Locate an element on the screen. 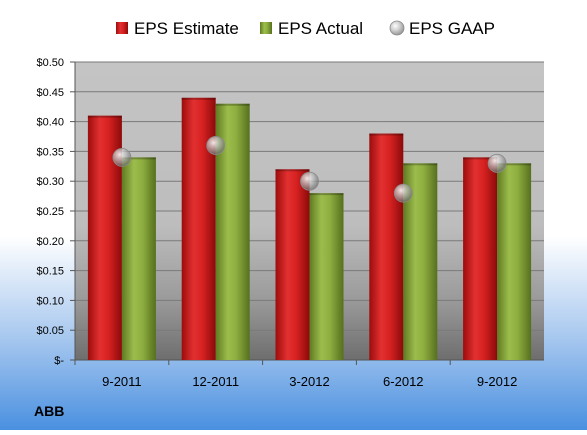 The image size is (587, 435). legend-eps-gaap-swatch is located at coordinates (397, 28).